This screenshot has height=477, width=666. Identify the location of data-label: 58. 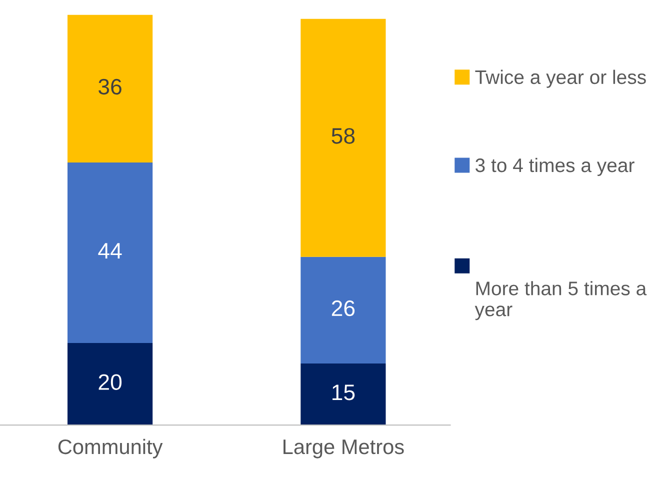
(343, 136).